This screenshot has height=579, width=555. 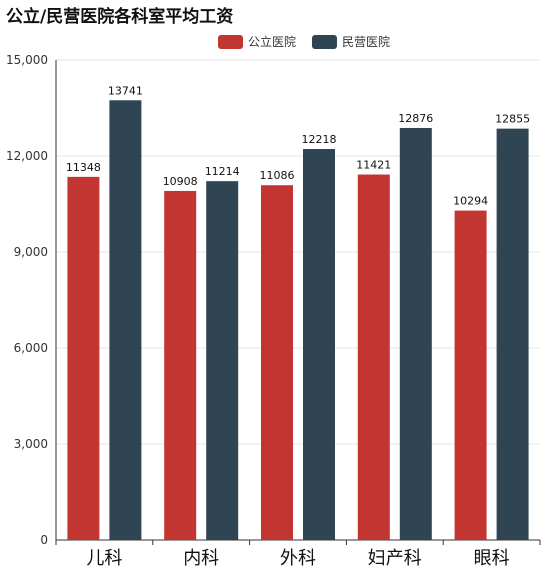 I want to click on x-tick-label: 内科, so click(x=201, y=558).